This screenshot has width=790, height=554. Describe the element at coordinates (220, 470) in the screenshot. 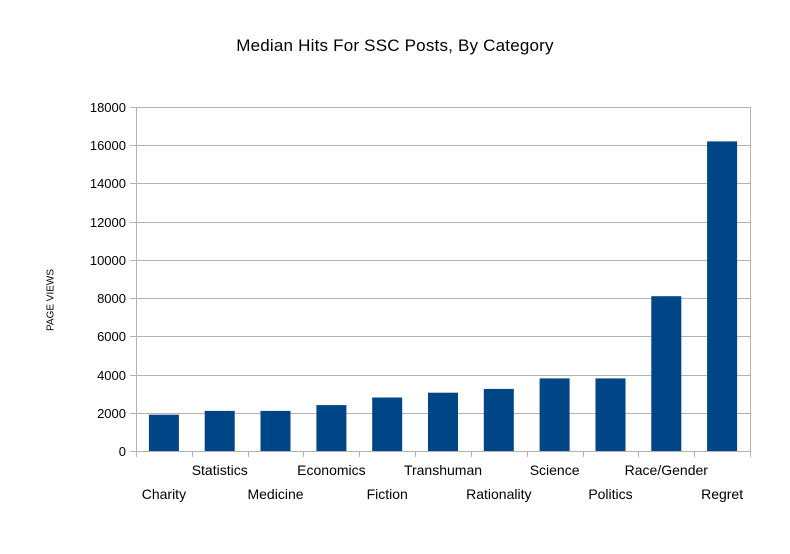

I see `x-category-label: Statistics` at that location.